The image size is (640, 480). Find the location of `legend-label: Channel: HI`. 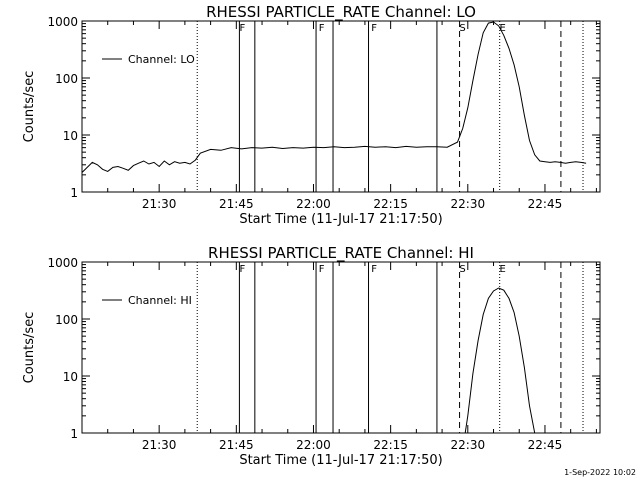

legend-label: Channel: HI is located at coordinates (160, 300).